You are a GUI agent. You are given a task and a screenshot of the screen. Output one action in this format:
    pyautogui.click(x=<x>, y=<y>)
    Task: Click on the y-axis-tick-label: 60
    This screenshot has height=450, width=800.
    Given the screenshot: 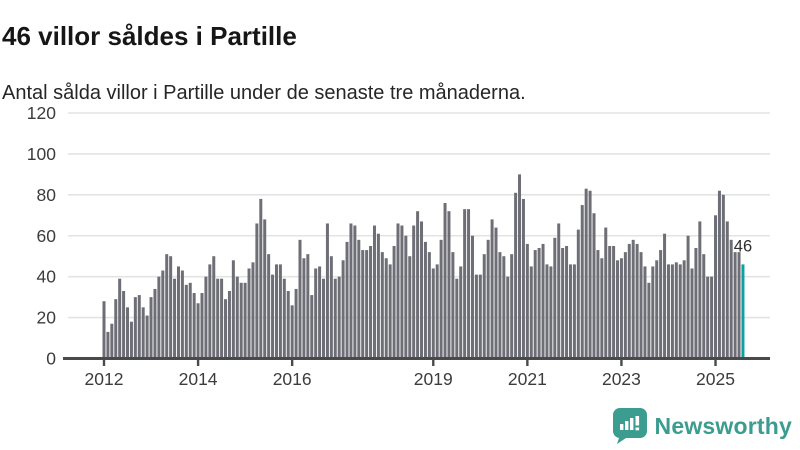 What is the action you would take?
    pyautogui.click(x=47, y=236)
    